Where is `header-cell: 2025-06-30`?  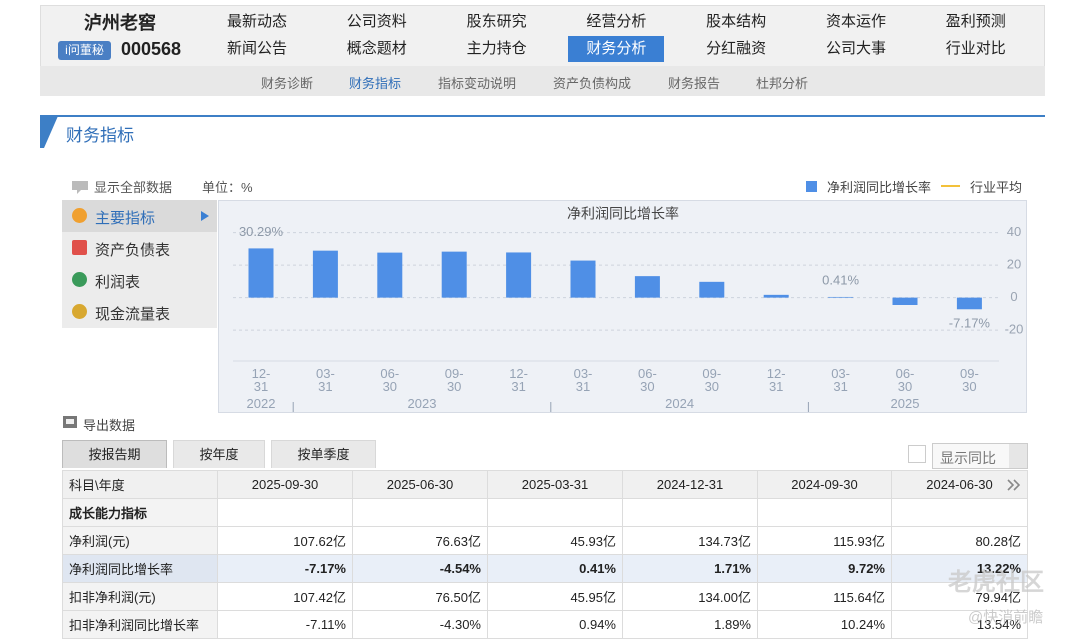 header-cell: 2025-06-30 is located at coordinates (420, 484).